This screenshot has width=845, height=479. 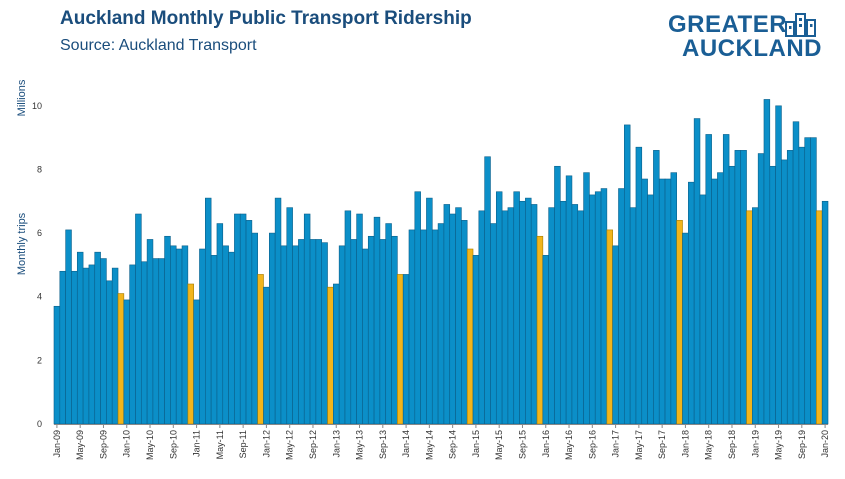 What do you see at coordinates (825, 444) in the screenshot?
I see `x-tick-label: Jan-20` at bounding box center [825, 444].